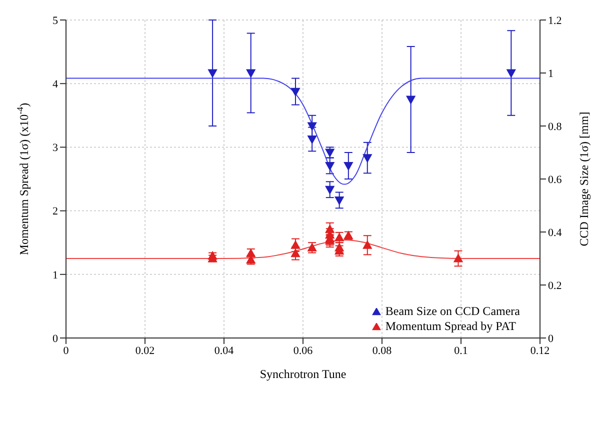 This screenshot has height=424, width=616. Describe the element at coordinates (551, 338) in the screenshot. I see `y2-tick-label: 0` at that location.